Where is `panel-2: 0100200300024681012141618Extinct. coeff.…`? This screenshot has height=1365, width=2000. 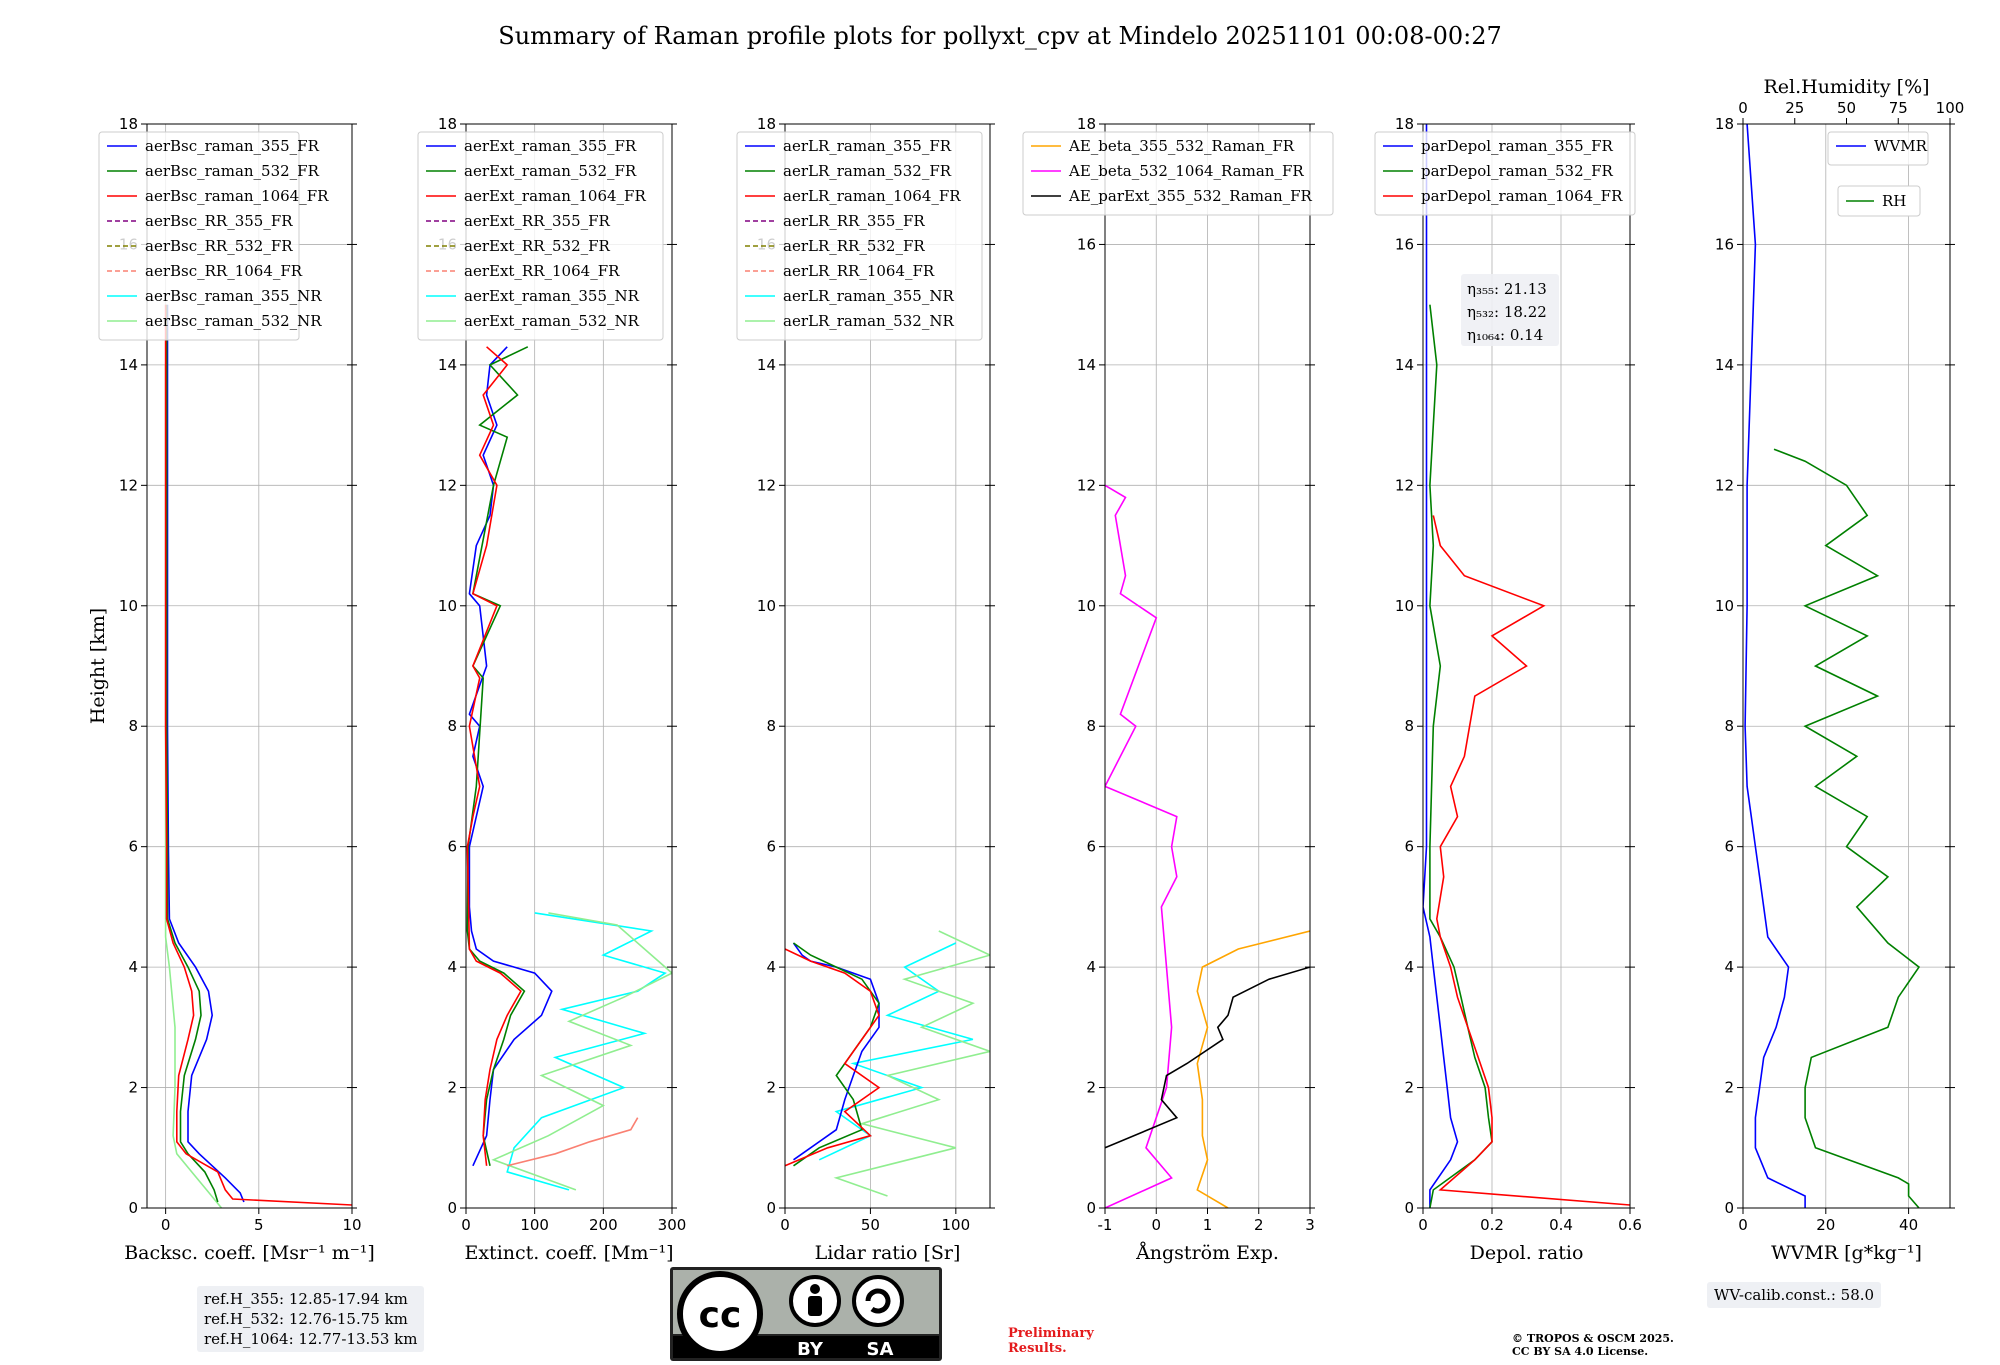 panel-2: 0100200300024681012141618Extinct. coeff.… is located at coordinates (552, 689).